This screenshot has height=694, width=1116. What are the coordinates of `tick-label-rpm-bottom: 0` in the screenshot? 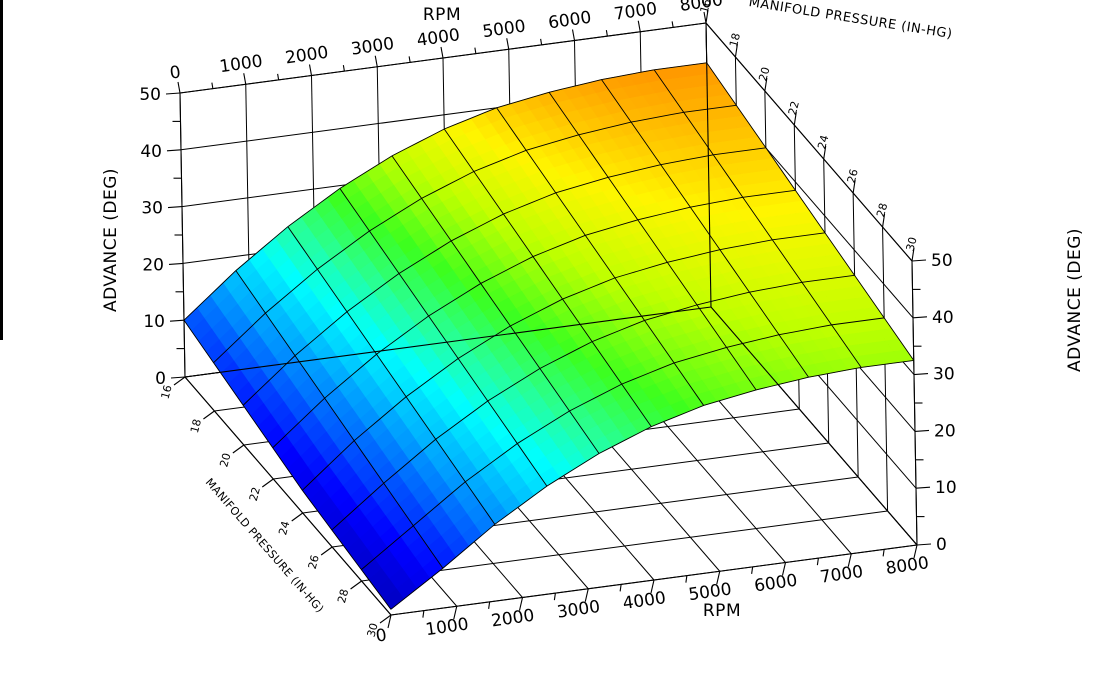 It's located at (382, 635).